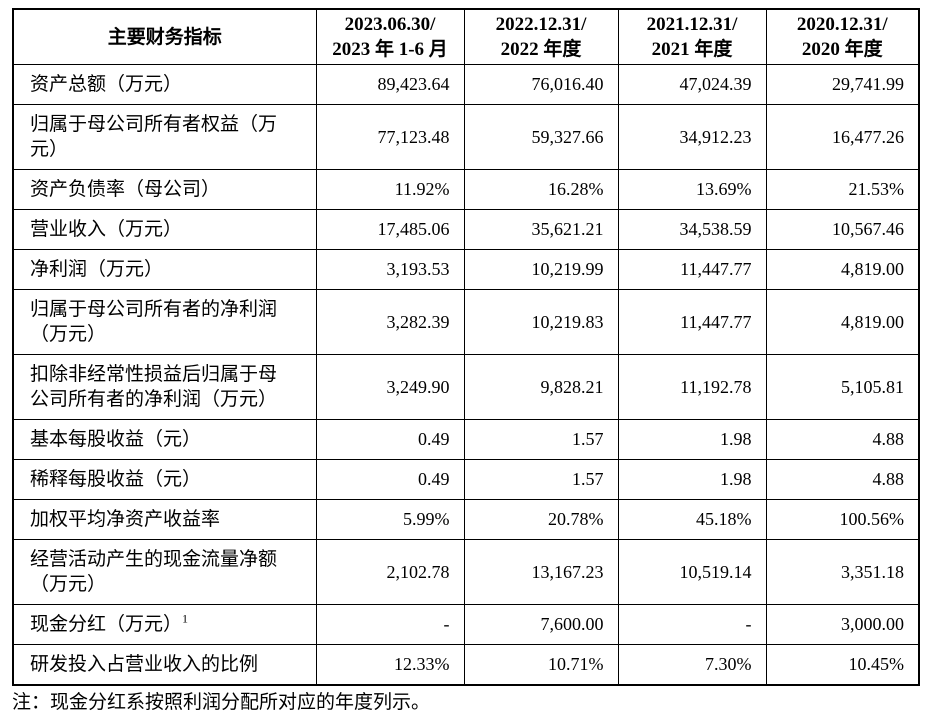 The width and height of the screenshot is (936, 715). Describe the element at coordinates (97, 269) in the screenshot. I see `row-label-text: 净利润（万元）` at that location.